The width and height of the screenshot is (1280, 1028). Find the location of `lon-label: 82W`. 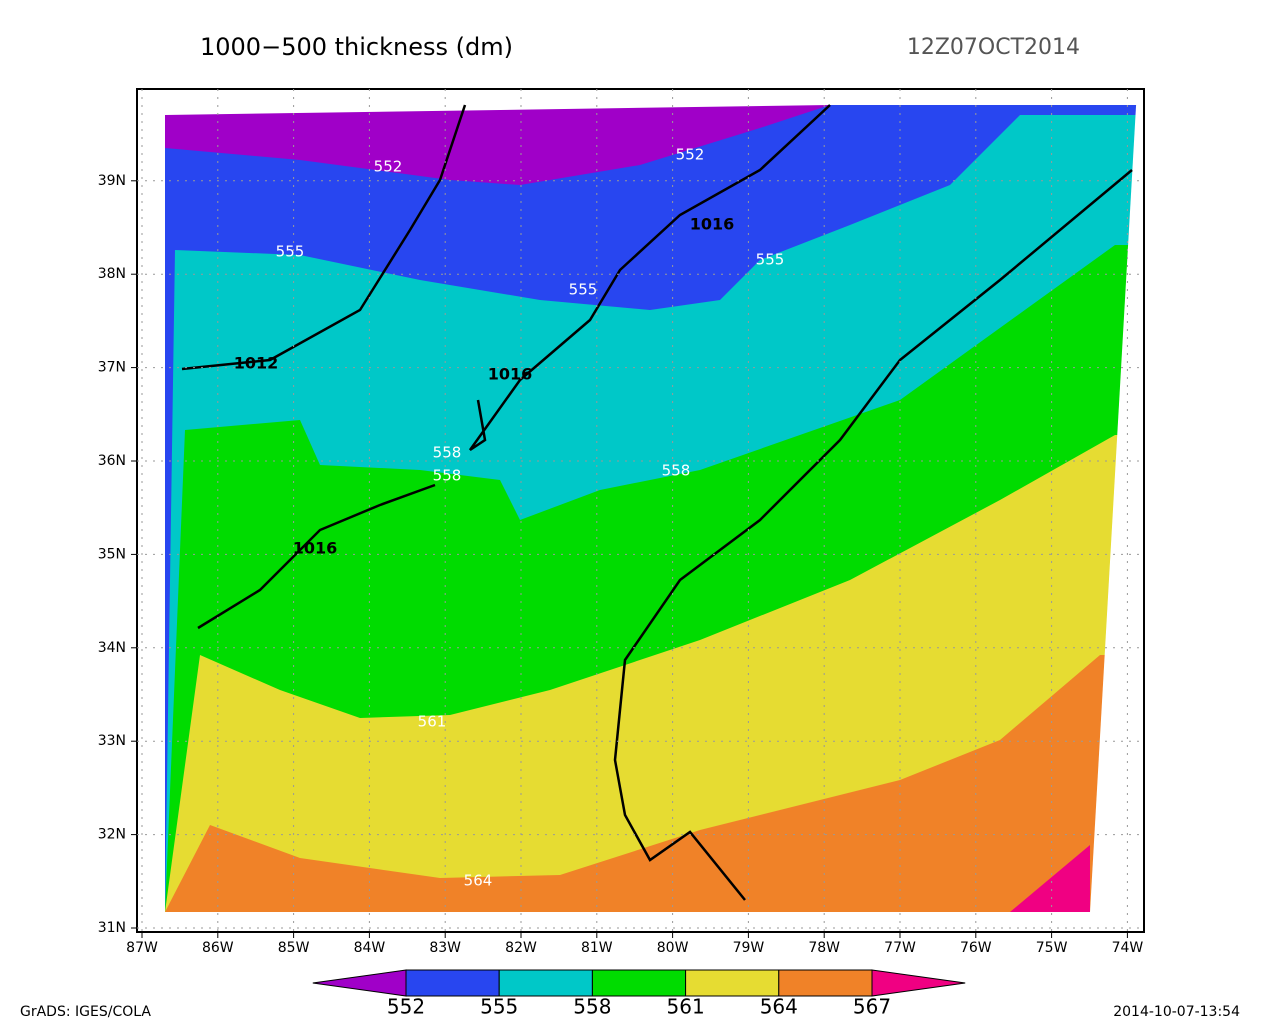

lon-label: 82W is located at coordinates (521, 948).